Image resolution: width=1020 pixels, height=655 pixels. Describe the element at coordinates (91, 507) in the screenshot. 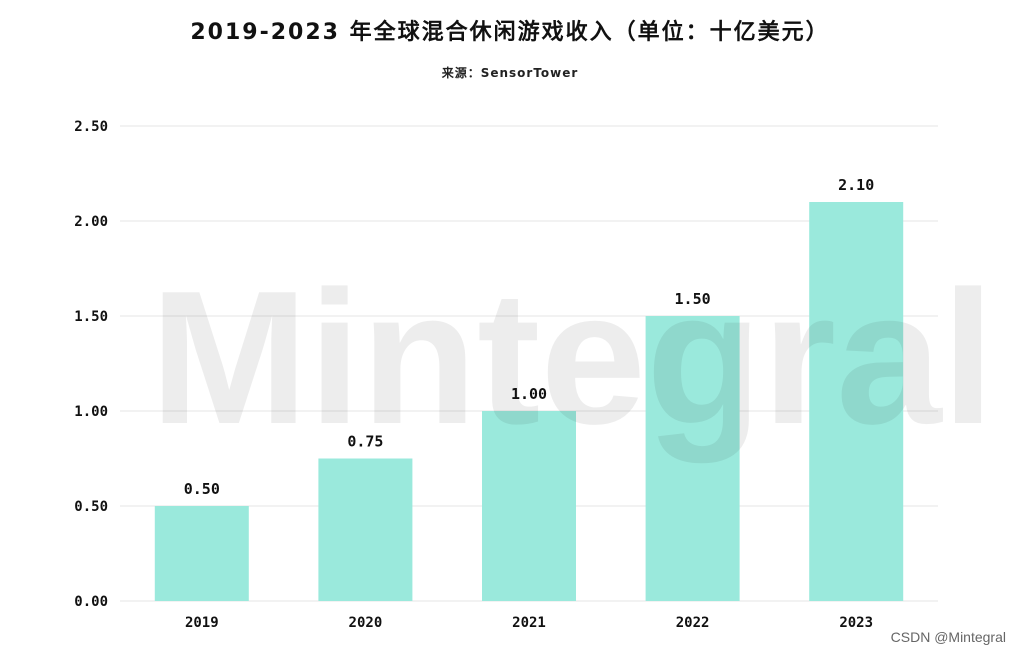

I see `y-tick-label: 0.50` at that location.